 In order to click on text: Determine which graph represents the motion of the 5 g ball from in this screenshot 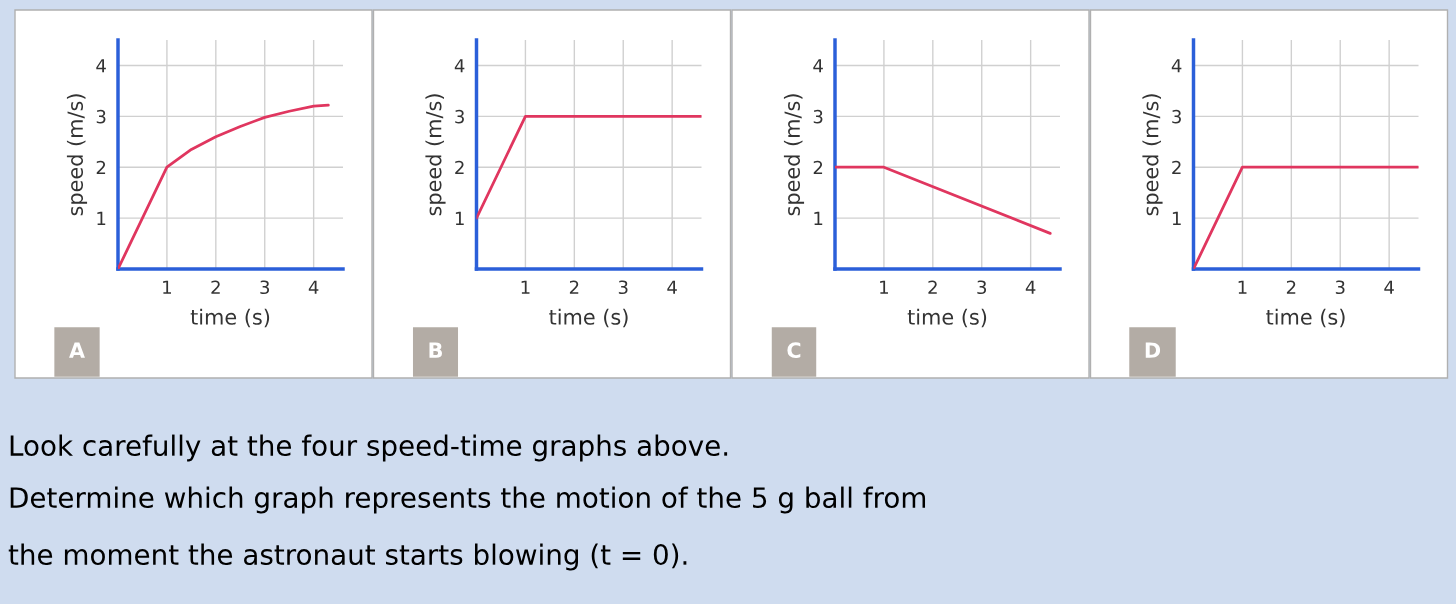, I will do `click(468, 500)`.